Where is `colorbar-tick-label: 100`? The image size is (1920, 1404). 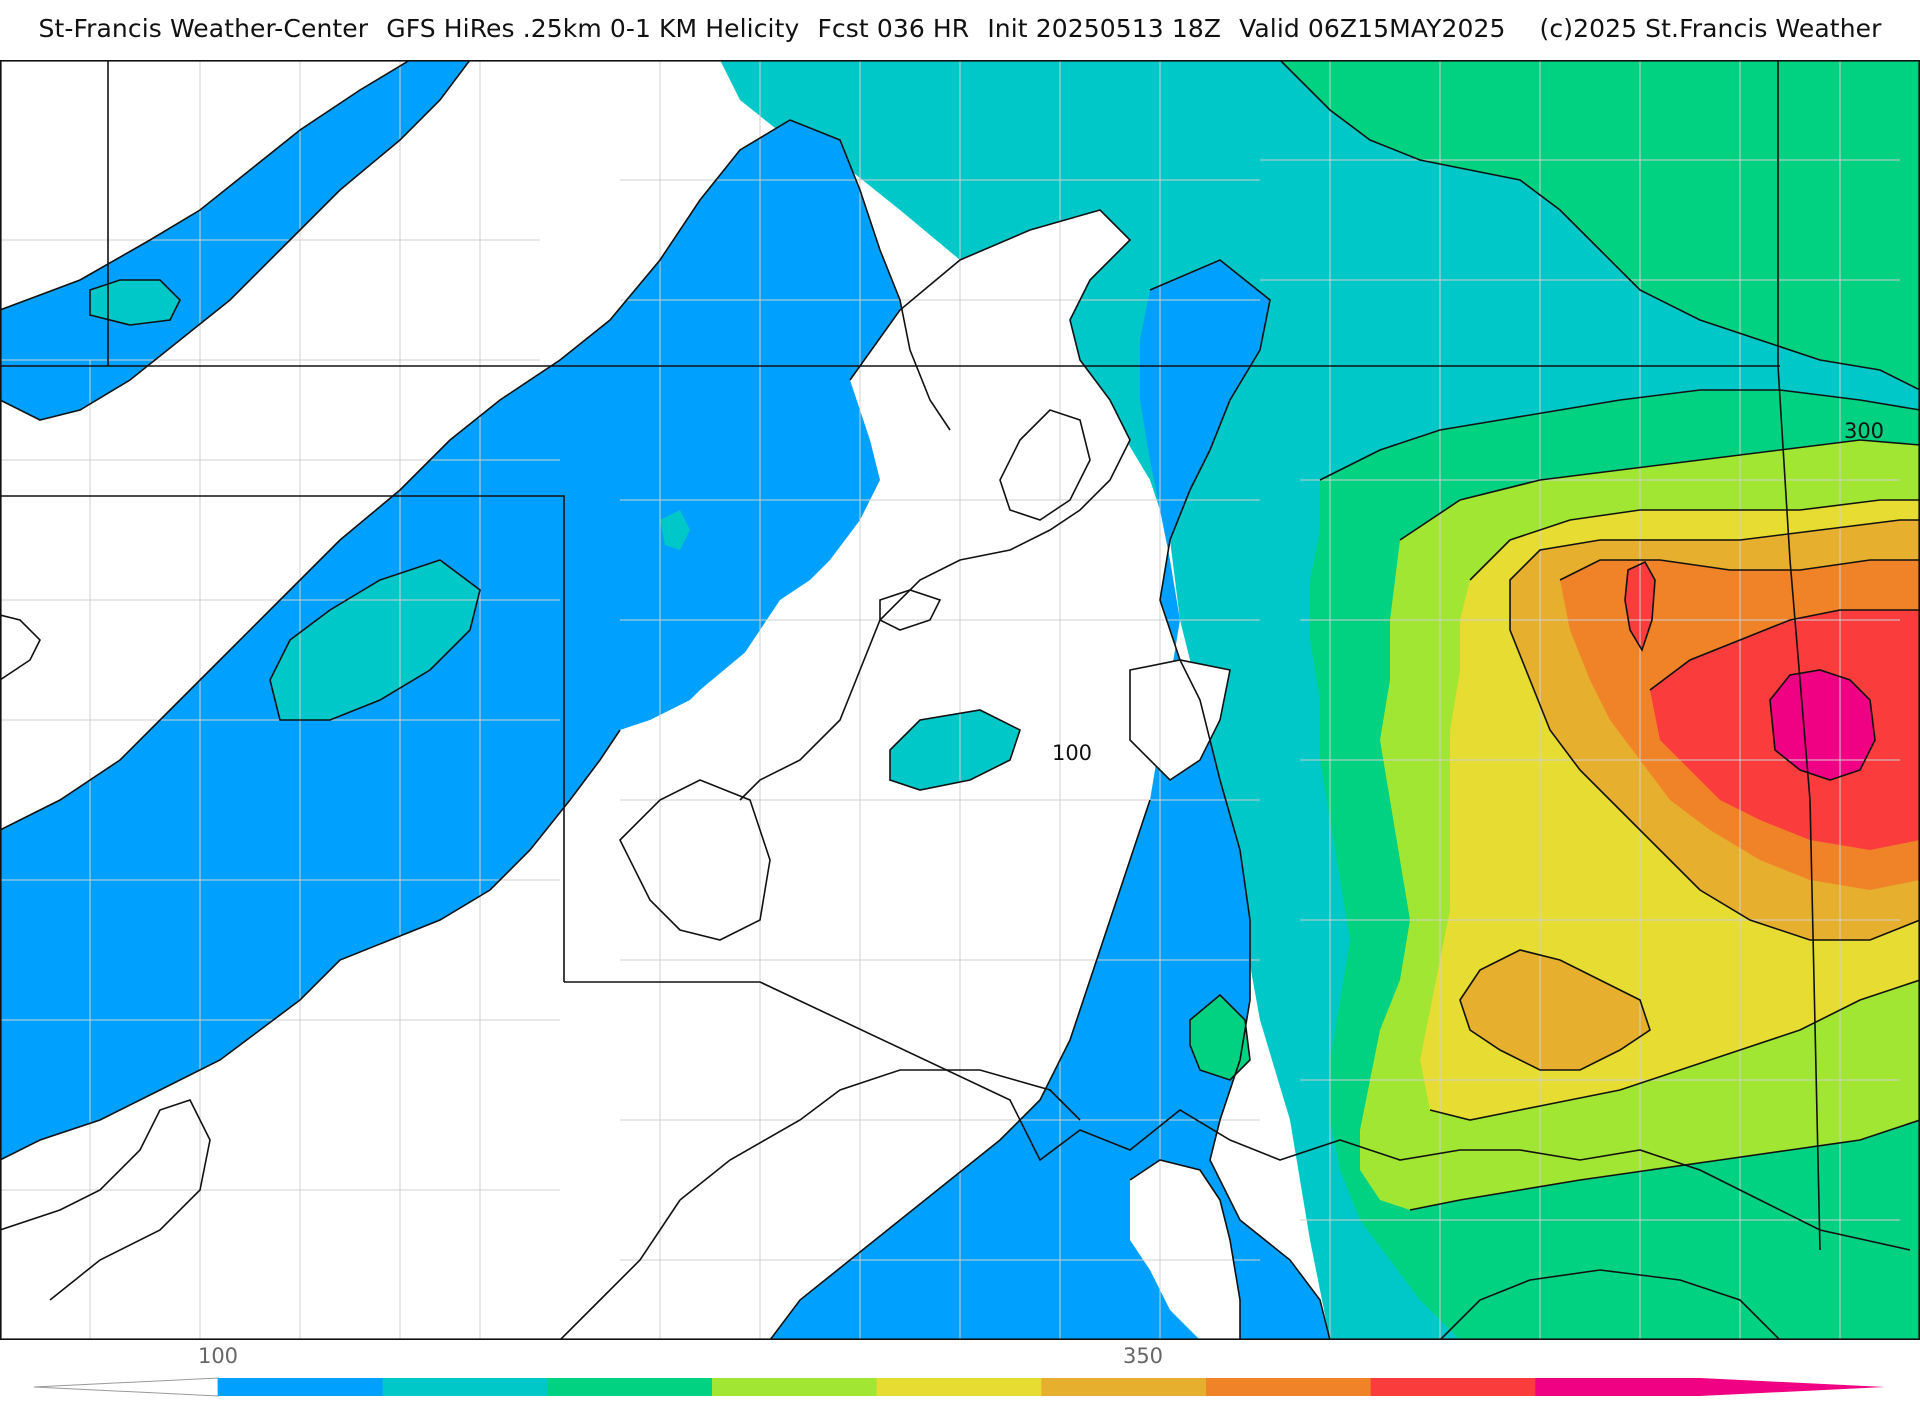 colorbar-tick-label: 100 is located at coordinates (218, 1356).